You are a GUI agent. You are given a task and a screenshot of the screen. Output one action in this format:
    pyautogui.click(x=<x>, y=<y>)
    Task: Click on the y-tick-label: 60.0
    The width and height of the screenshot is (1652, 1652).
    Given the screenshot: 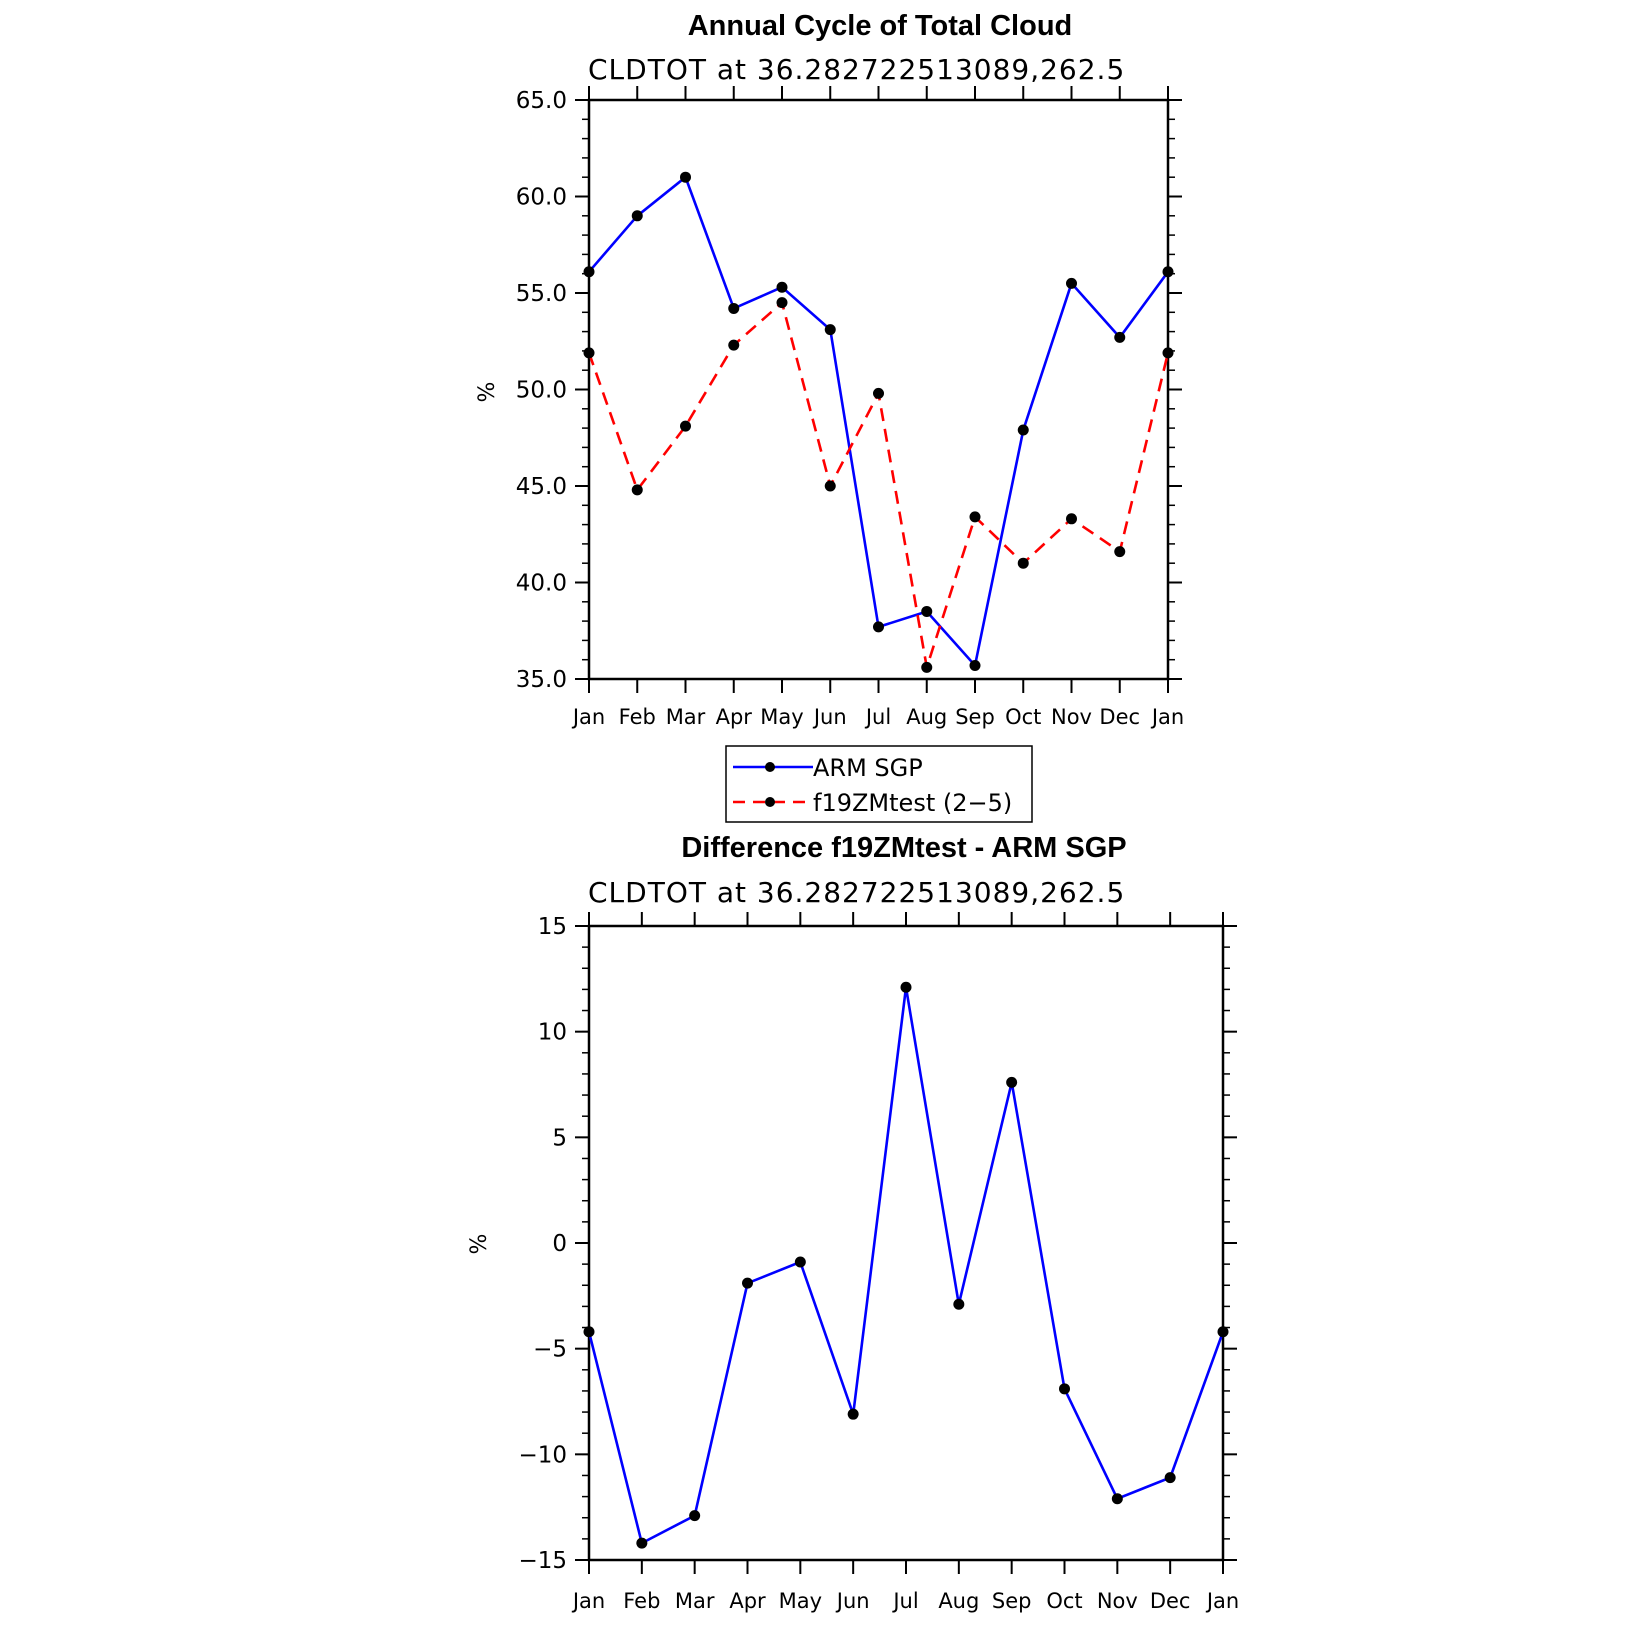 What is the action you would take?
    pyautogui.click(x=541, y=198)
    